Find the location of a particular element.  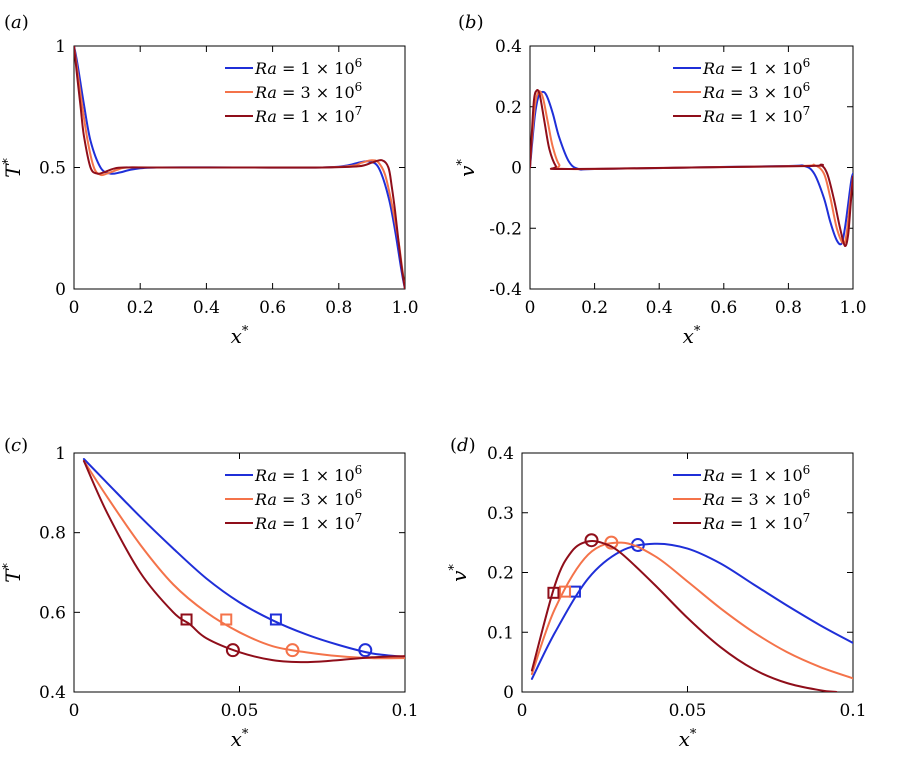

panel-label: (d) is located at coordinates (463, 445).